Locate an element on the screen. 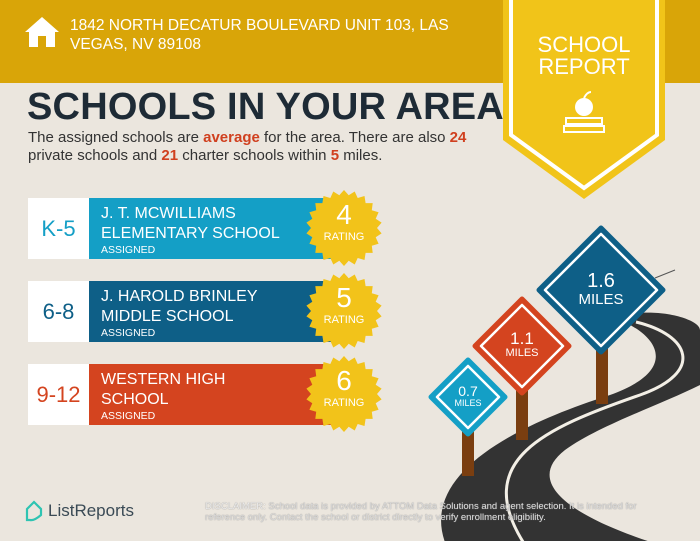  distance-value: 1.1 is located at coordinates (522, 338).